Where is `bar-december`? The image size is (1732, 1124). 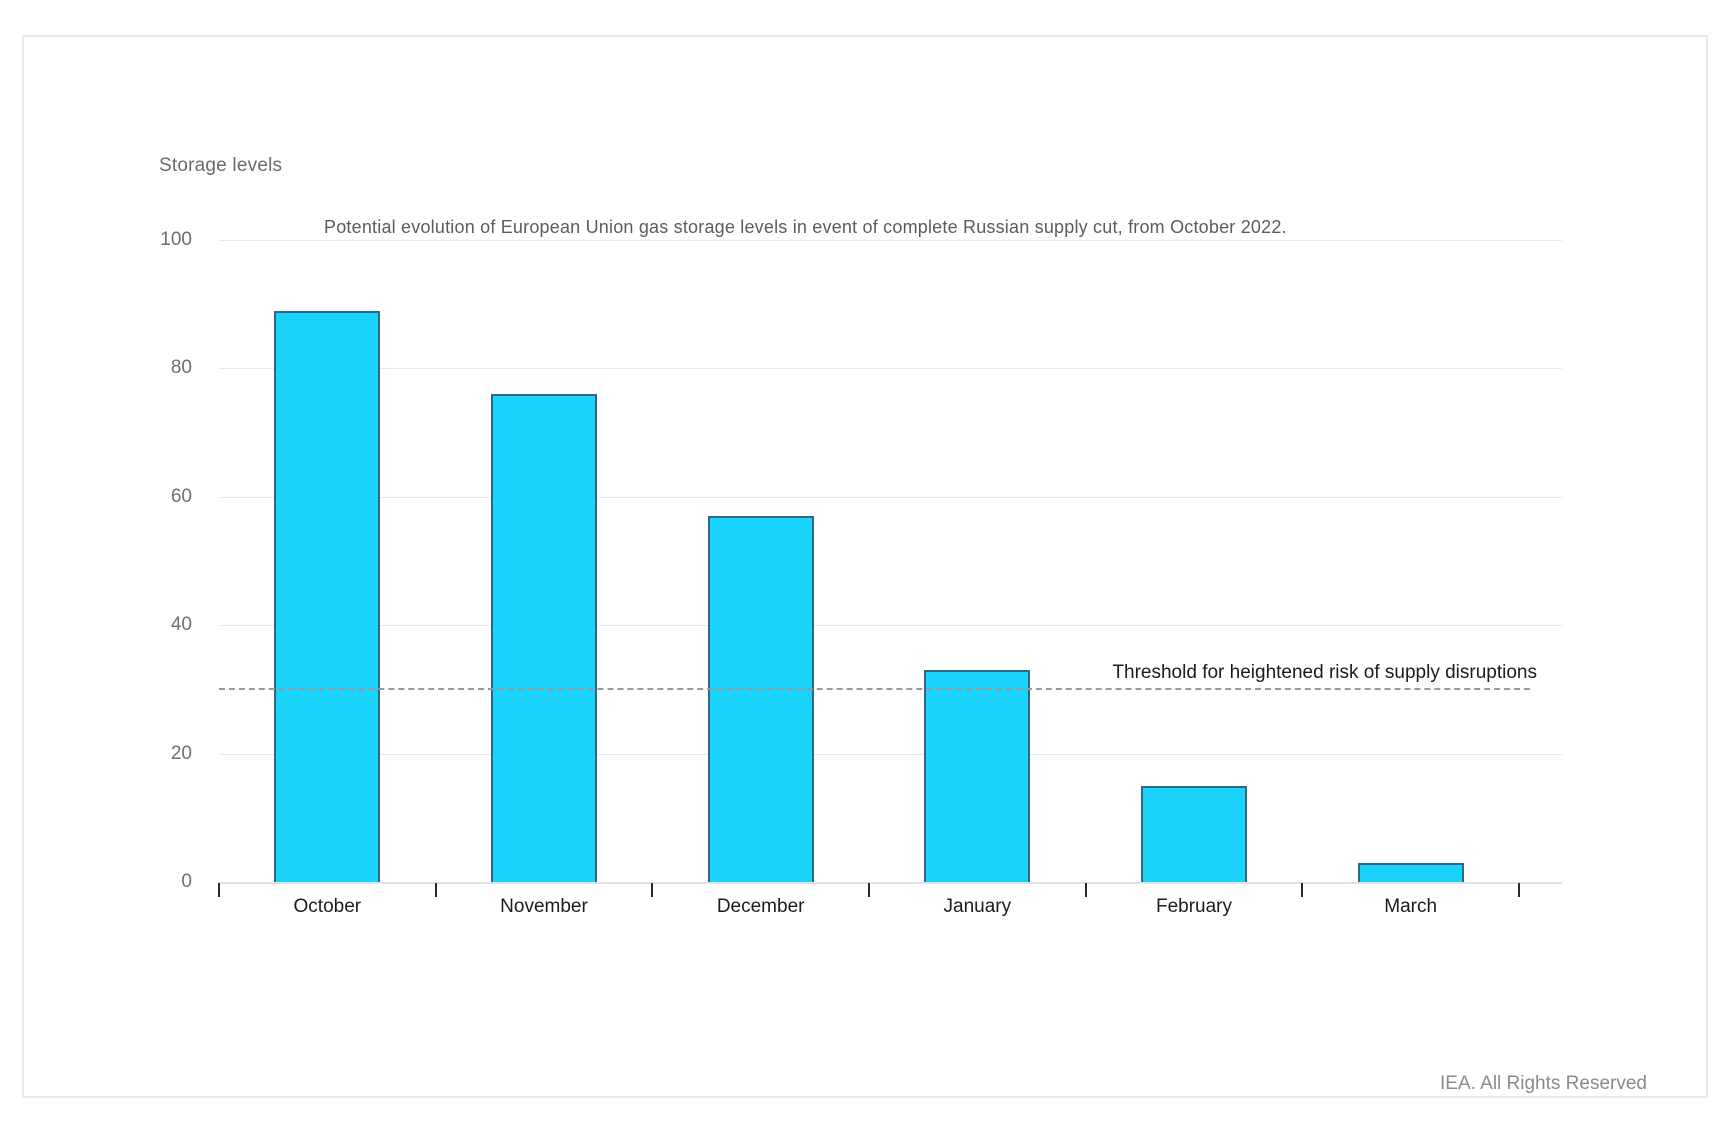 bar-december is located at coordinates (760, 699).